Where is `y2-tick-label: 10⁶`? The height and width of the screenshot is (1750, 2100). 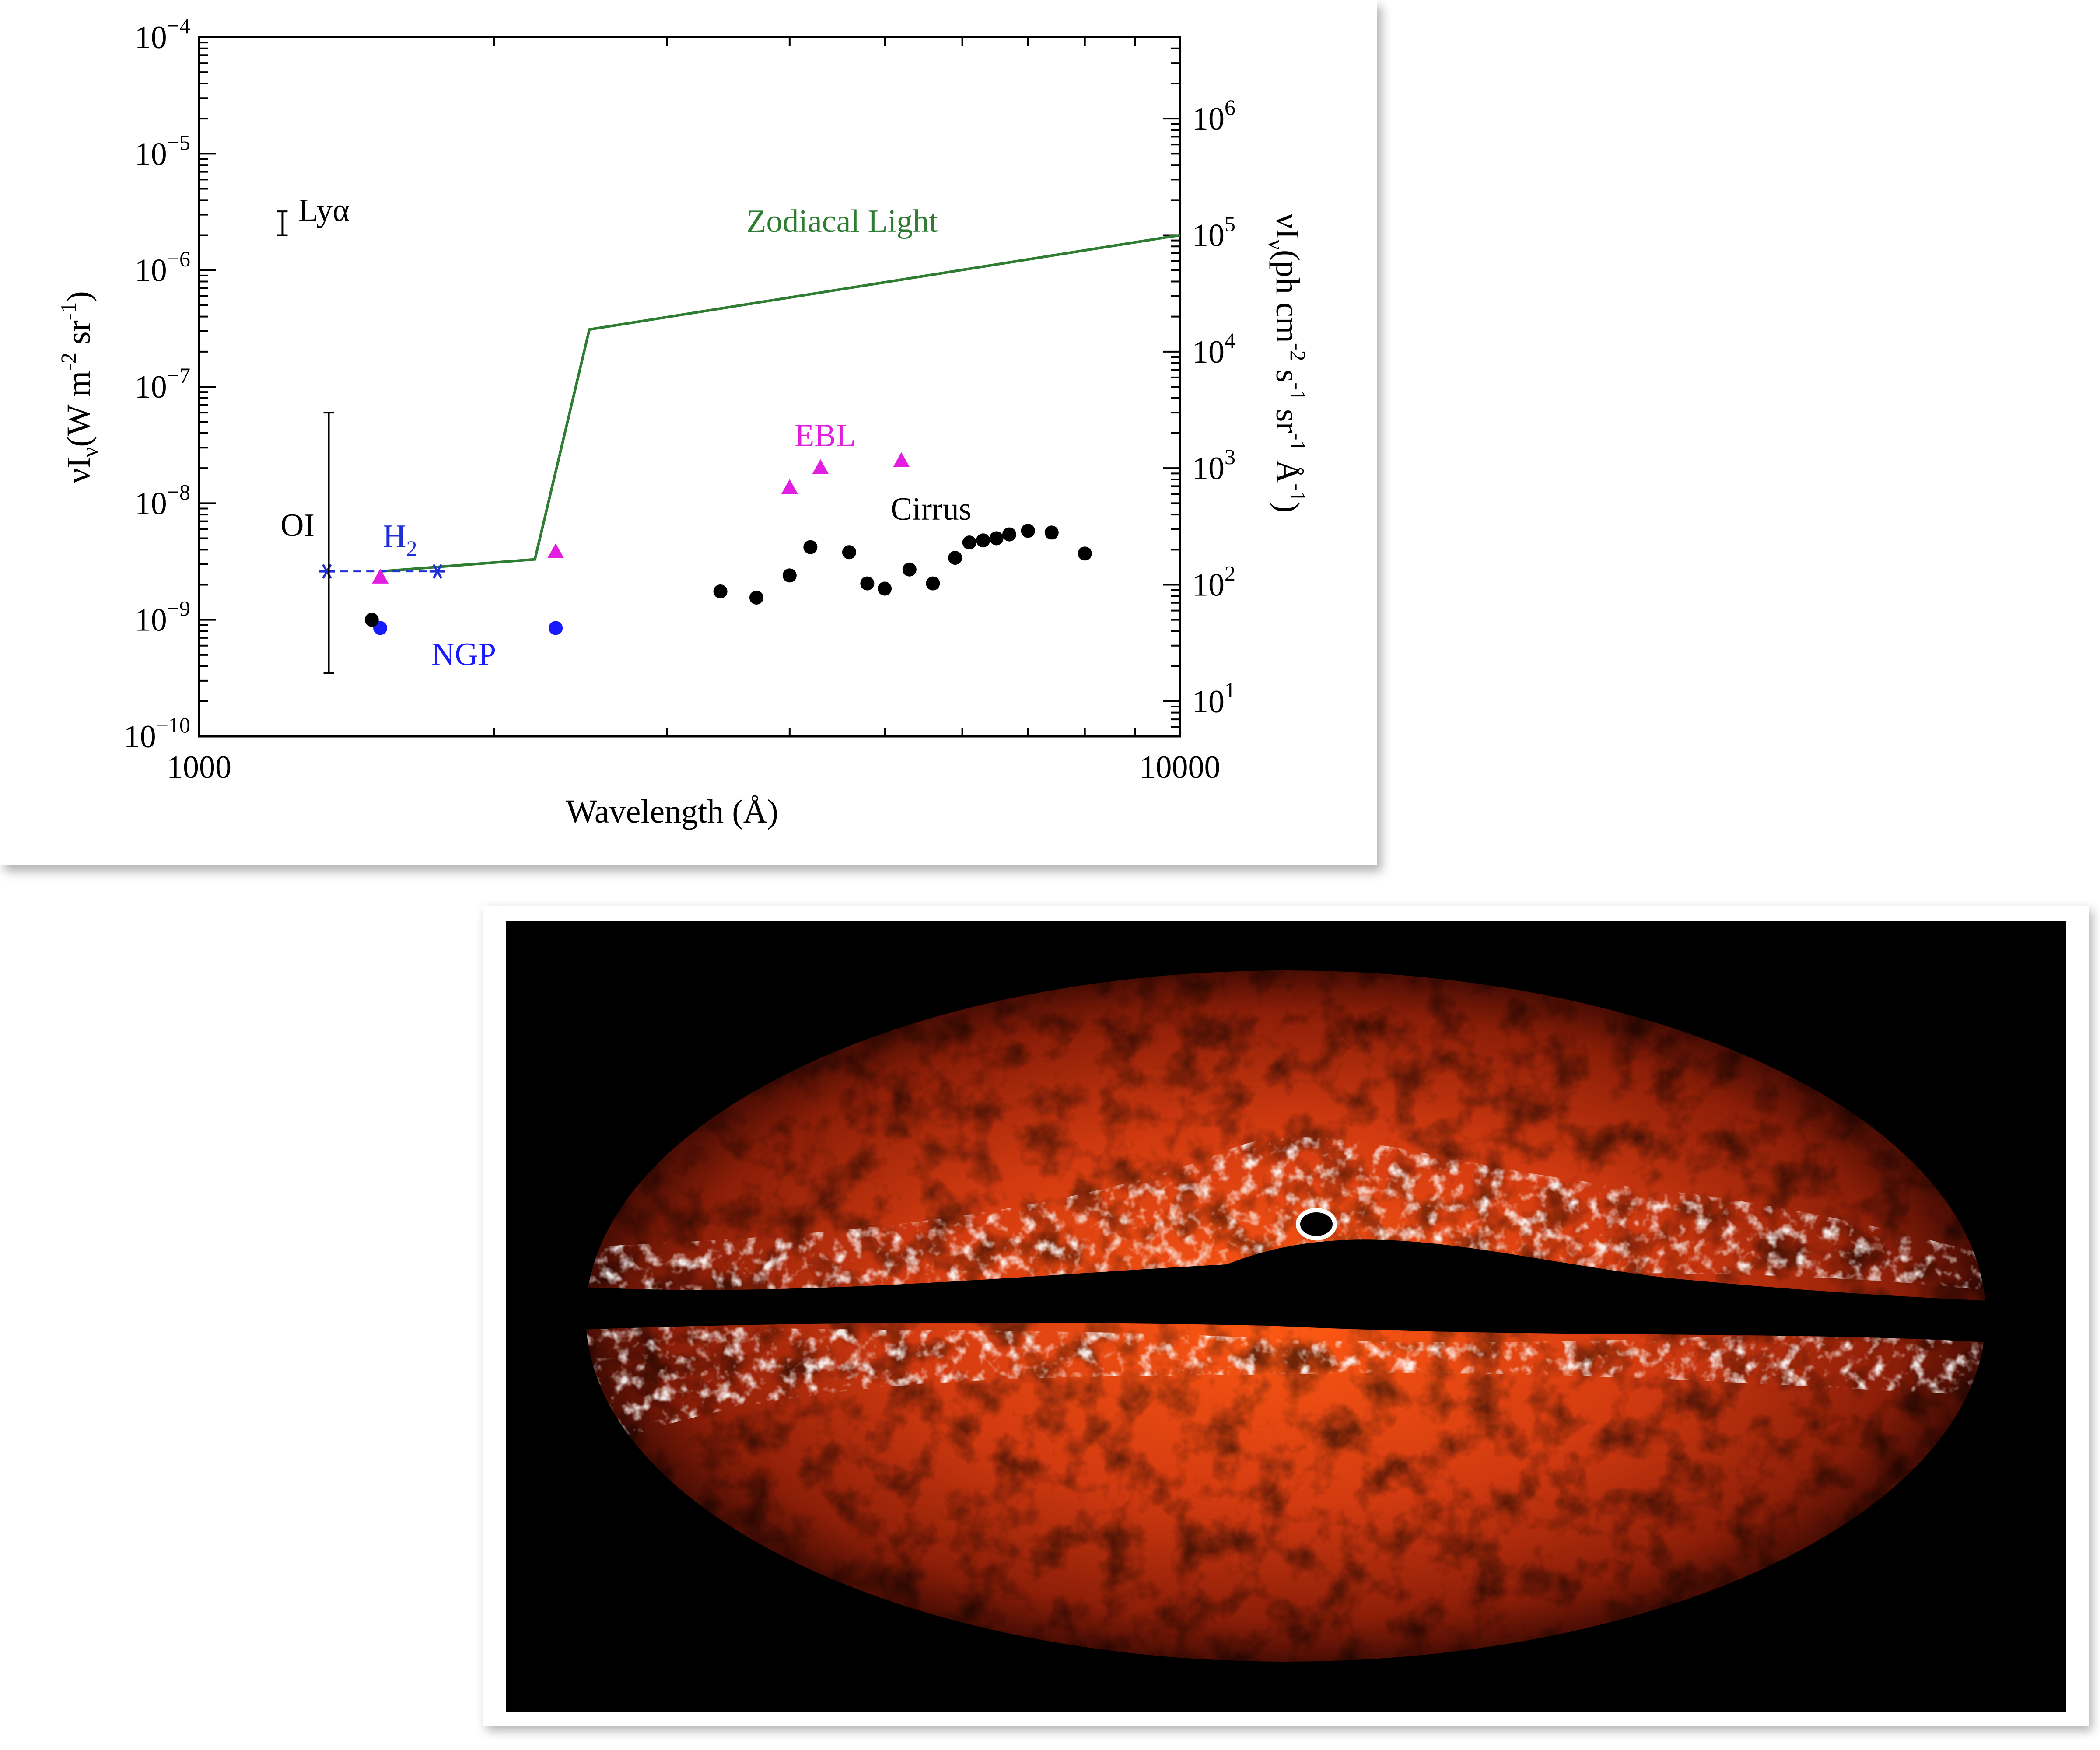 y2-tick-label: 10⁶ is located at coordinates (1214, 116).